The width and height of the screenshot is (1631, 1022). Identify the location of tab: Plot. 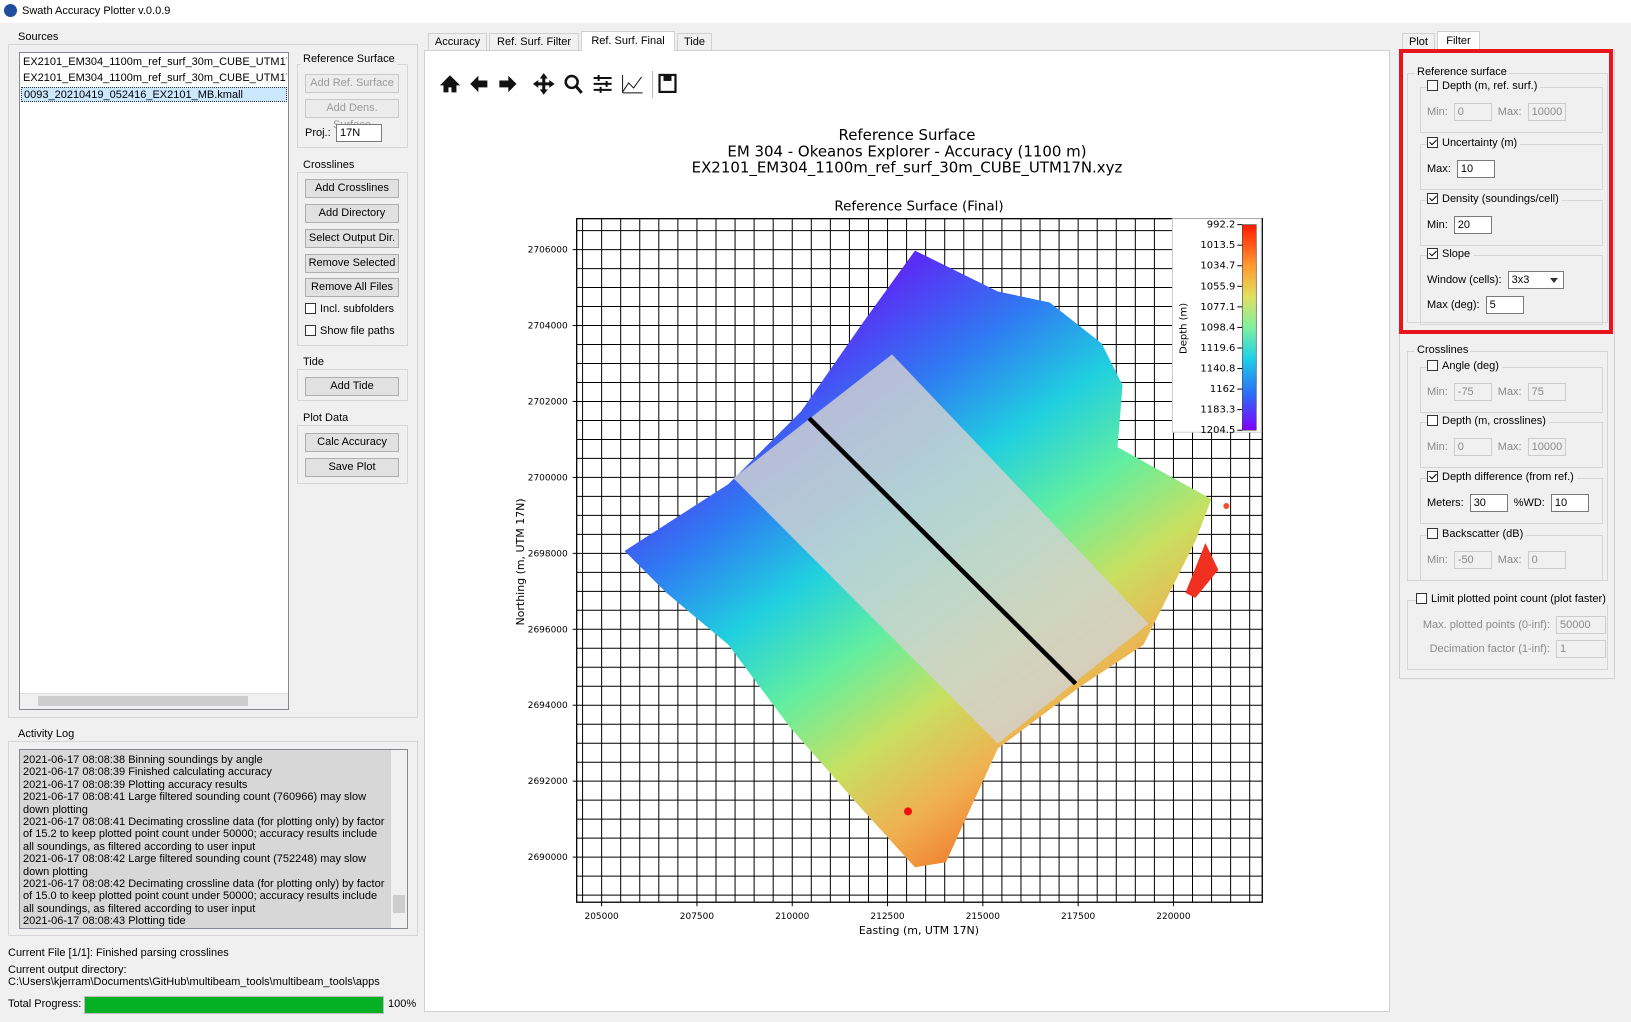
(1418, 41).